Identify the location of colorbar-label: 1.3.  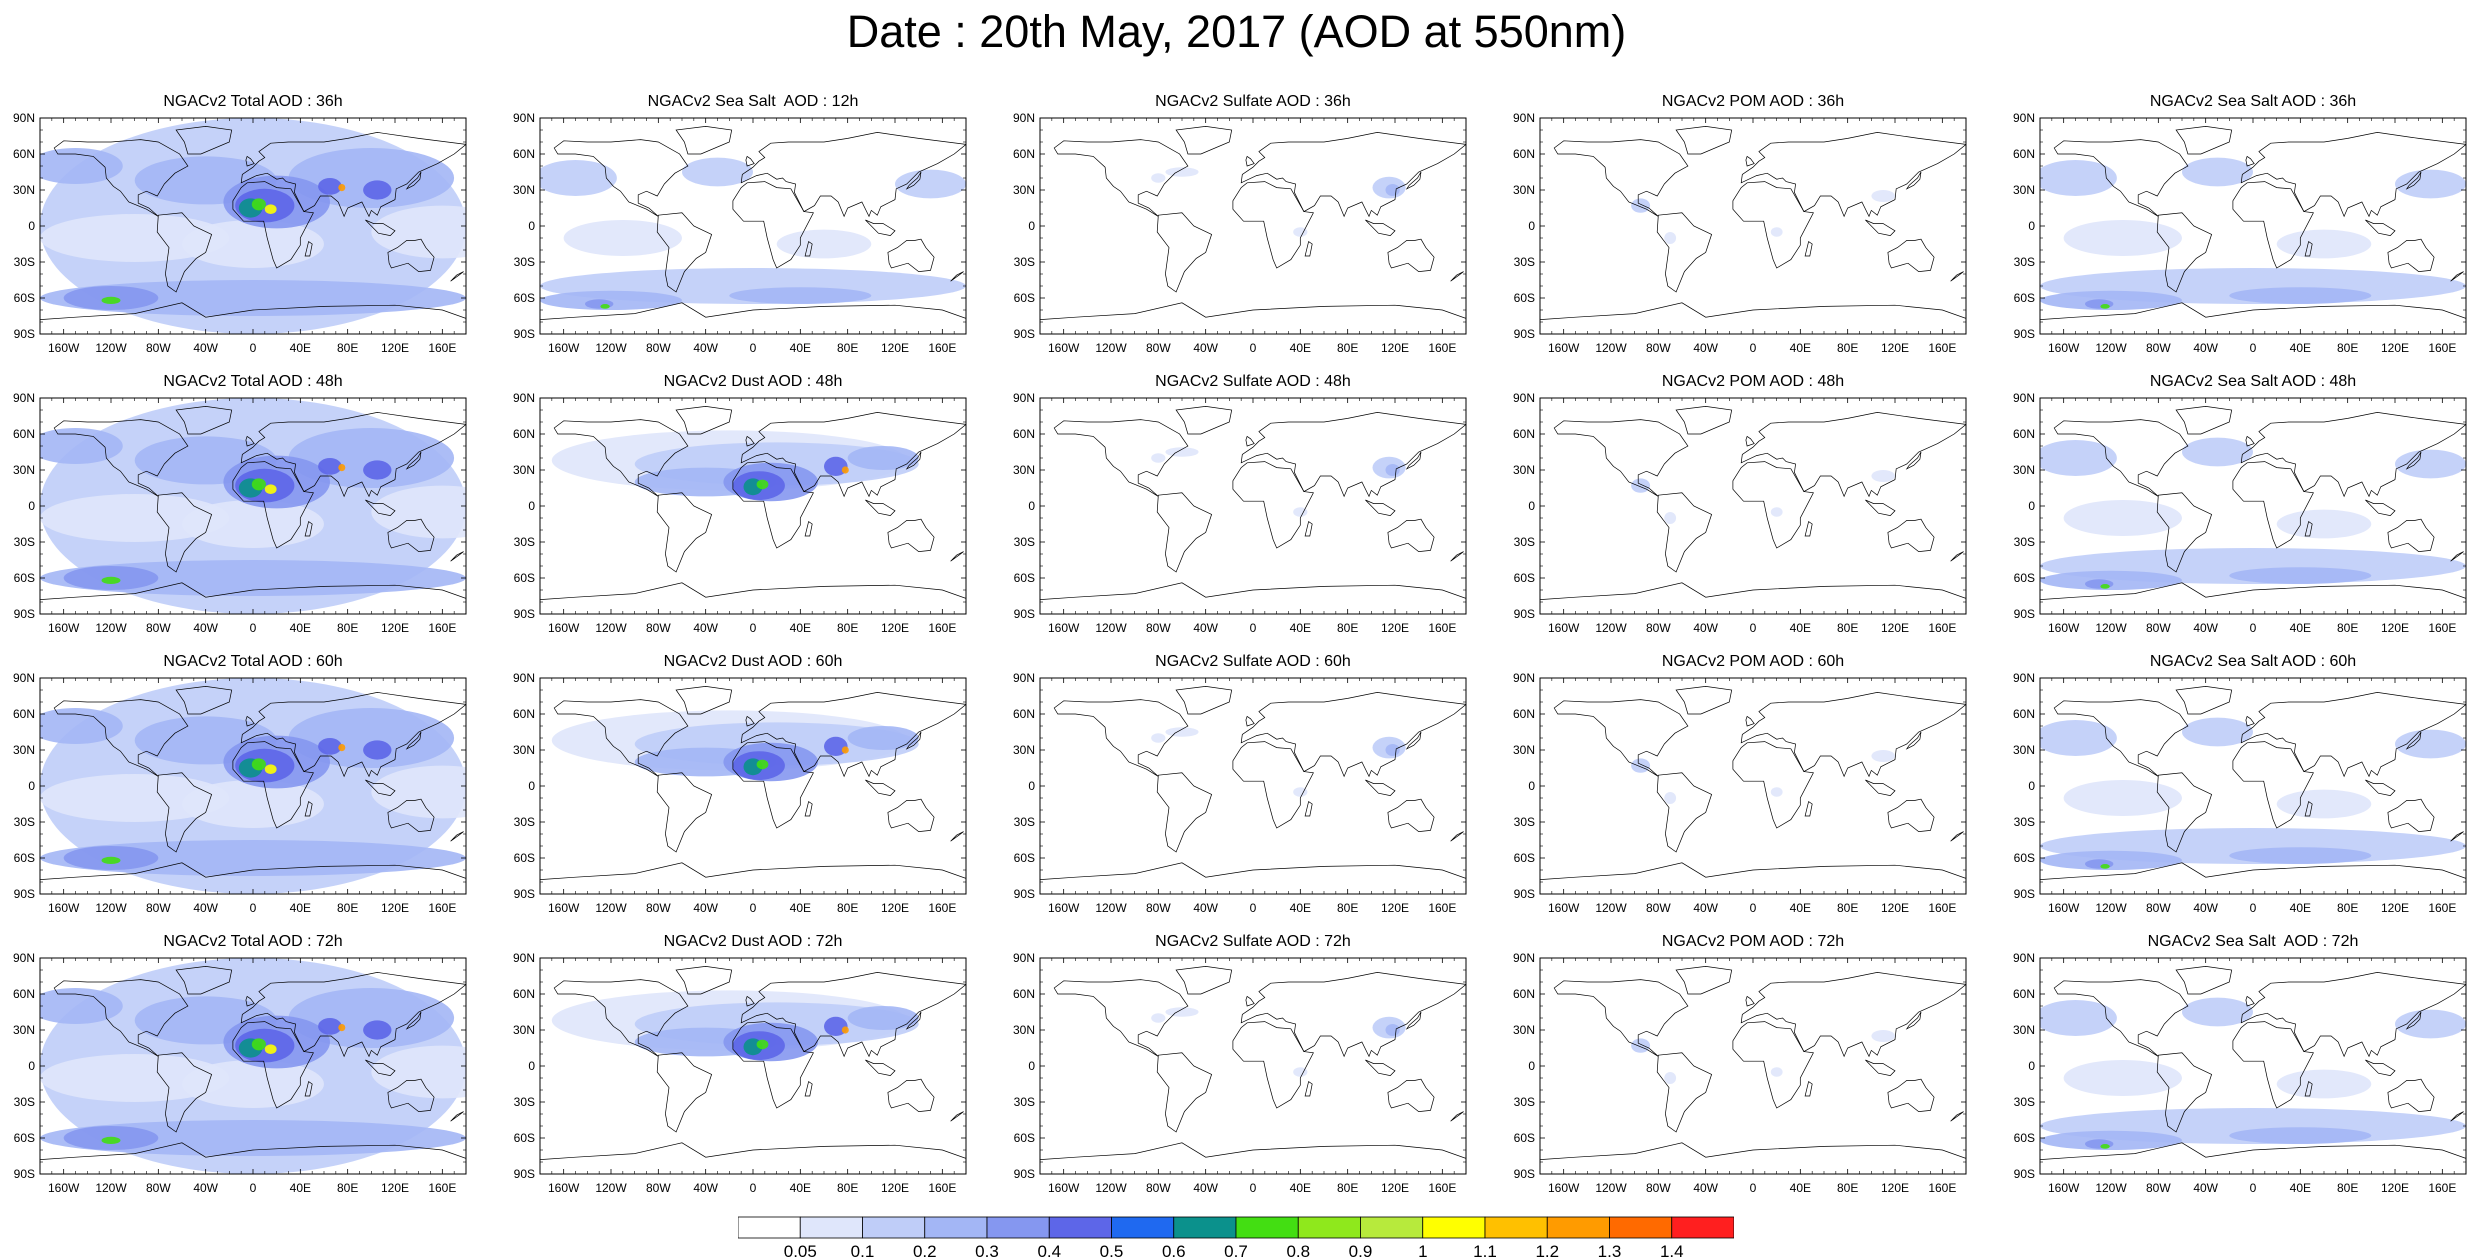
(1610, 1251).